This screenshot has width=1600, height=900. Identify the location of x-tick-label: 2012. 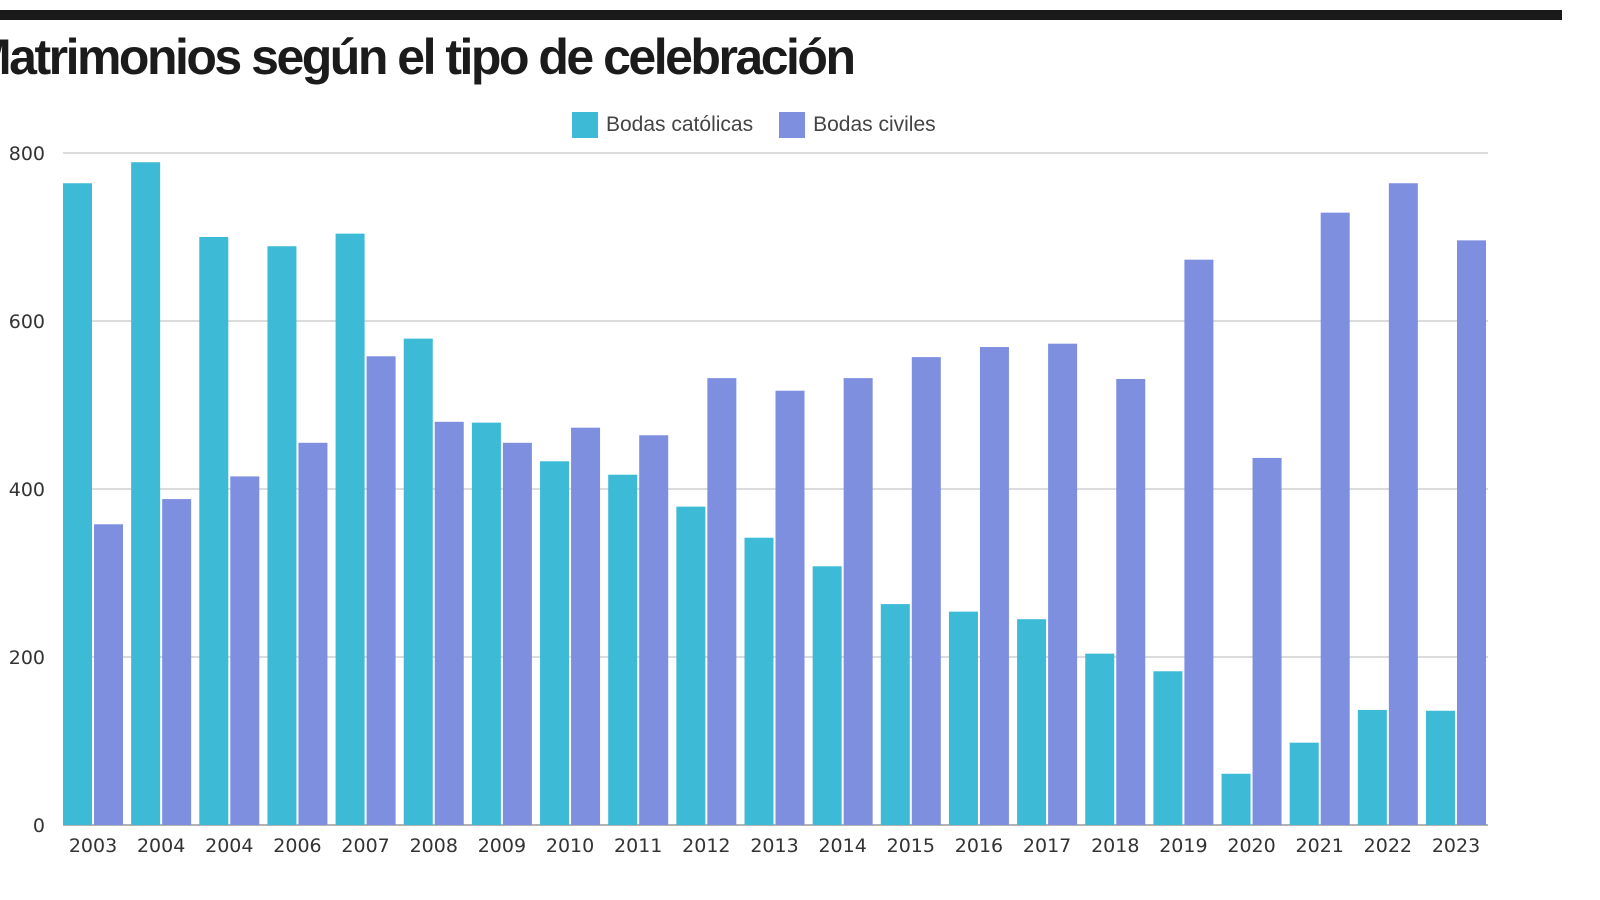
(706, 846).